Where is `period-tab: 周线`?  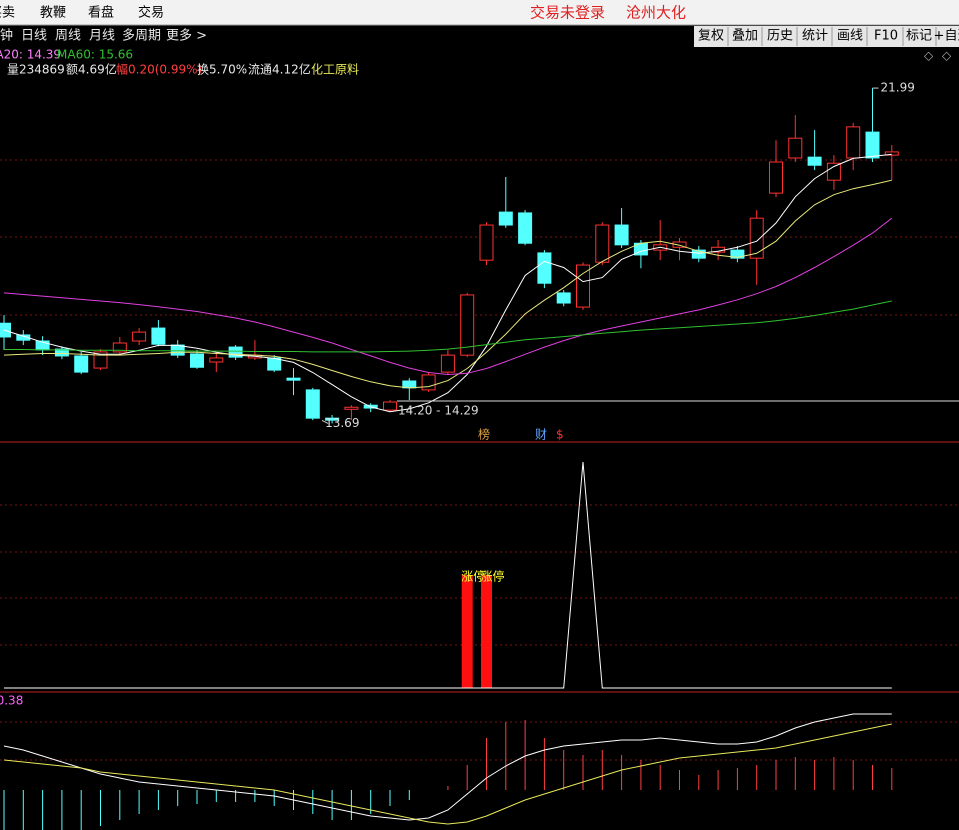 period-tab: 周线 is located at coordinates (68, 36).